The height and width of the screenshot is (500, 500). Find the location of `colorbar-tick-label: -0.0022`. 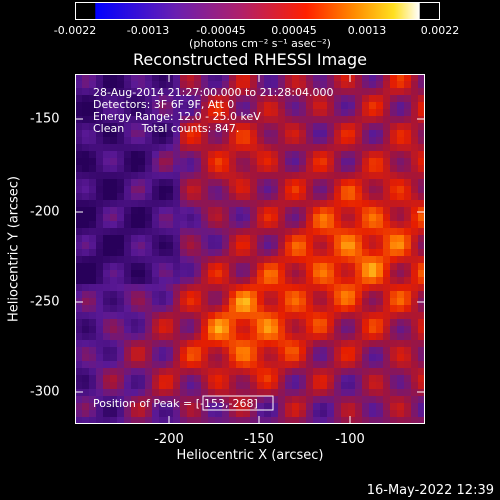

colorbar-tick-label: -0.0022 is located at coordinates (75, 30).